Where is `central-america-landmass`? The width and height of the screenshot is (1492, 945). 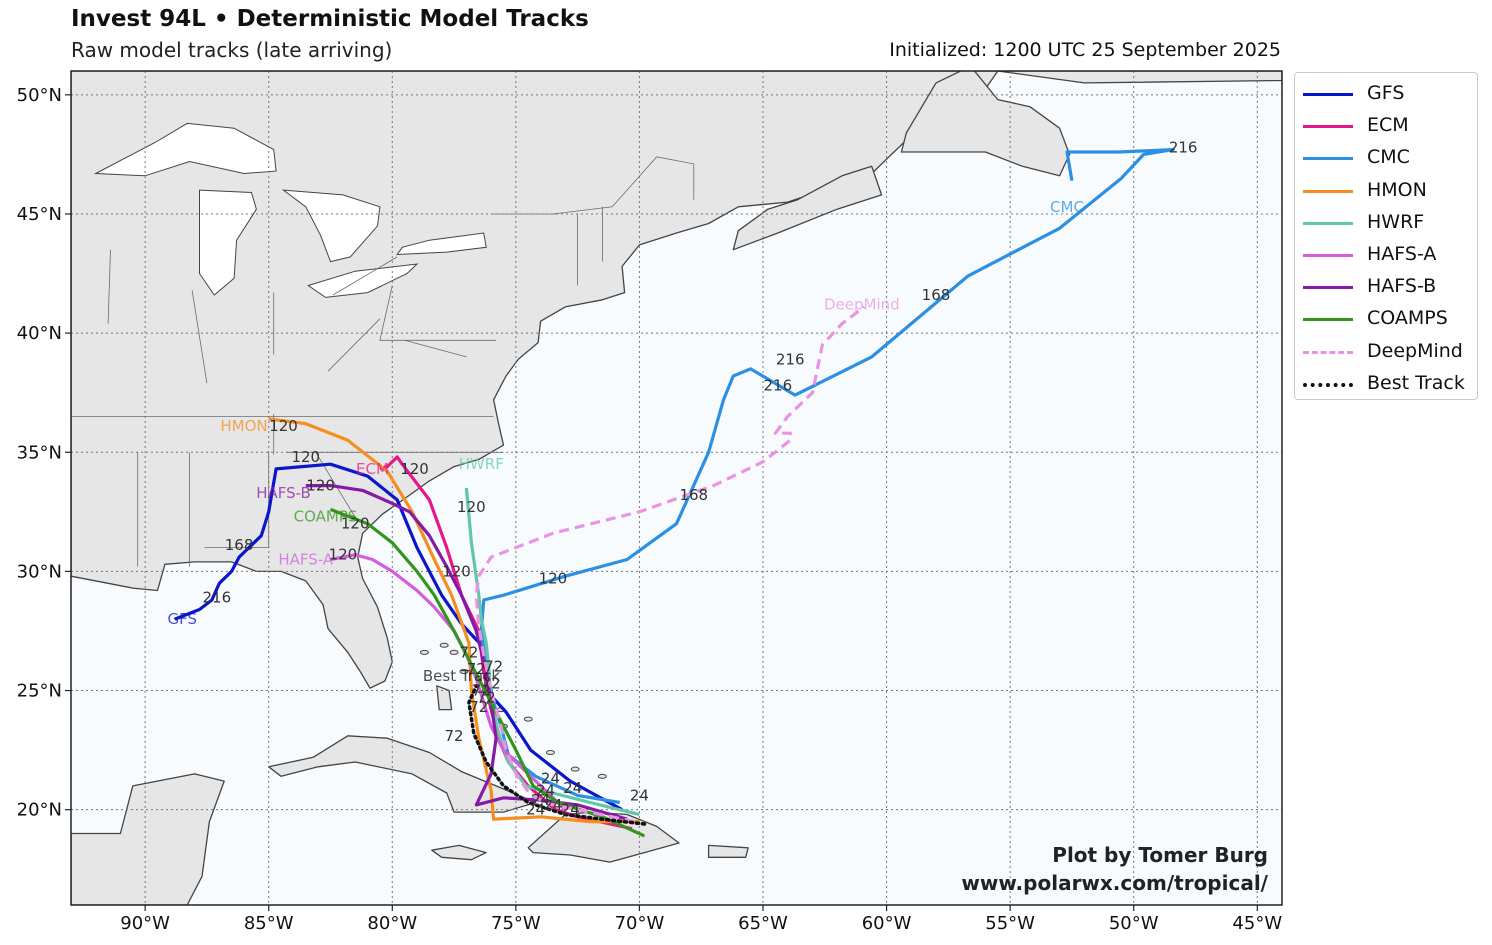
central-america-landmass is located at coordinates (148, 839).